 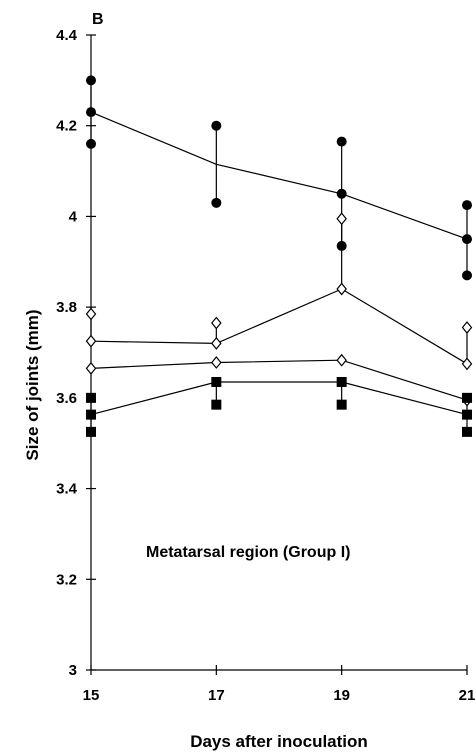 I want to click on y-tick-label: 3.6, so click(x=66, y=398).